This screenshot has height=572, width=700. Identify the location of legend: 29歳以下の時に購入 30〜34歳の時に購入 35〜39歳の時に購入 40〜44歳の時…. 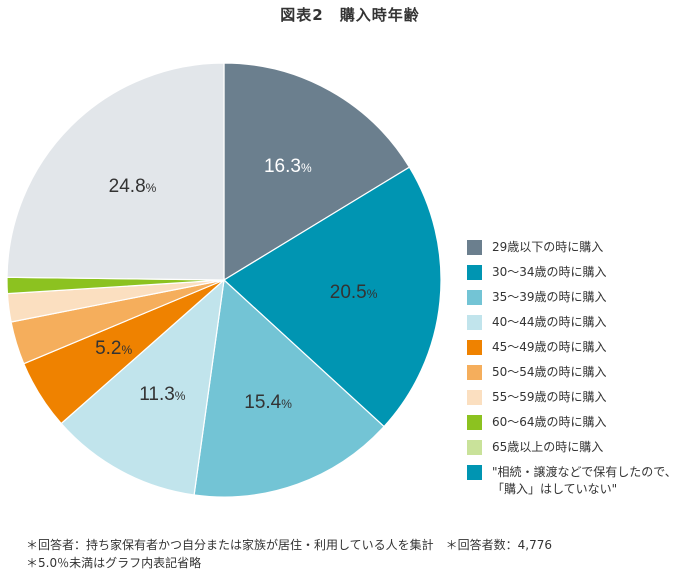
(572, 367).